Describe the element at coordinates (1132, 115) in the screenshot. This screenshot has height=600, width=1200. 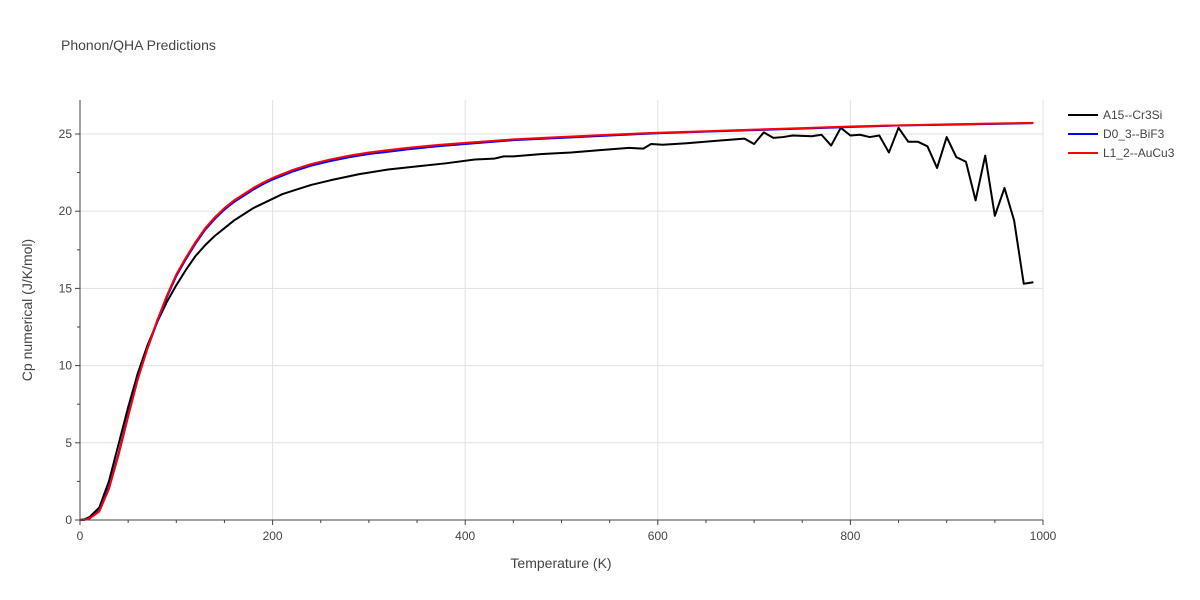
I see `legend-label: A15--Cr3Si` at that location.